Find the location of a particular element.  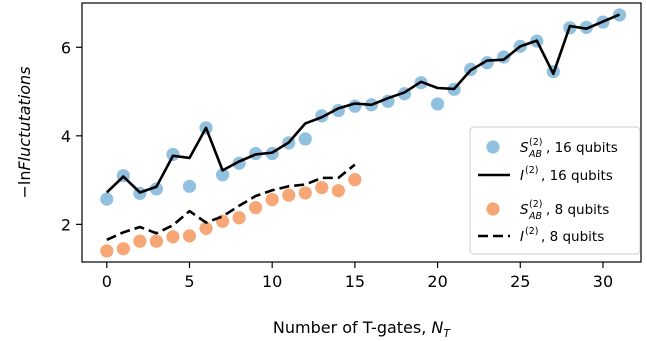

y-axis-label: −lnFluctutations is located at coordinates (24, 132).